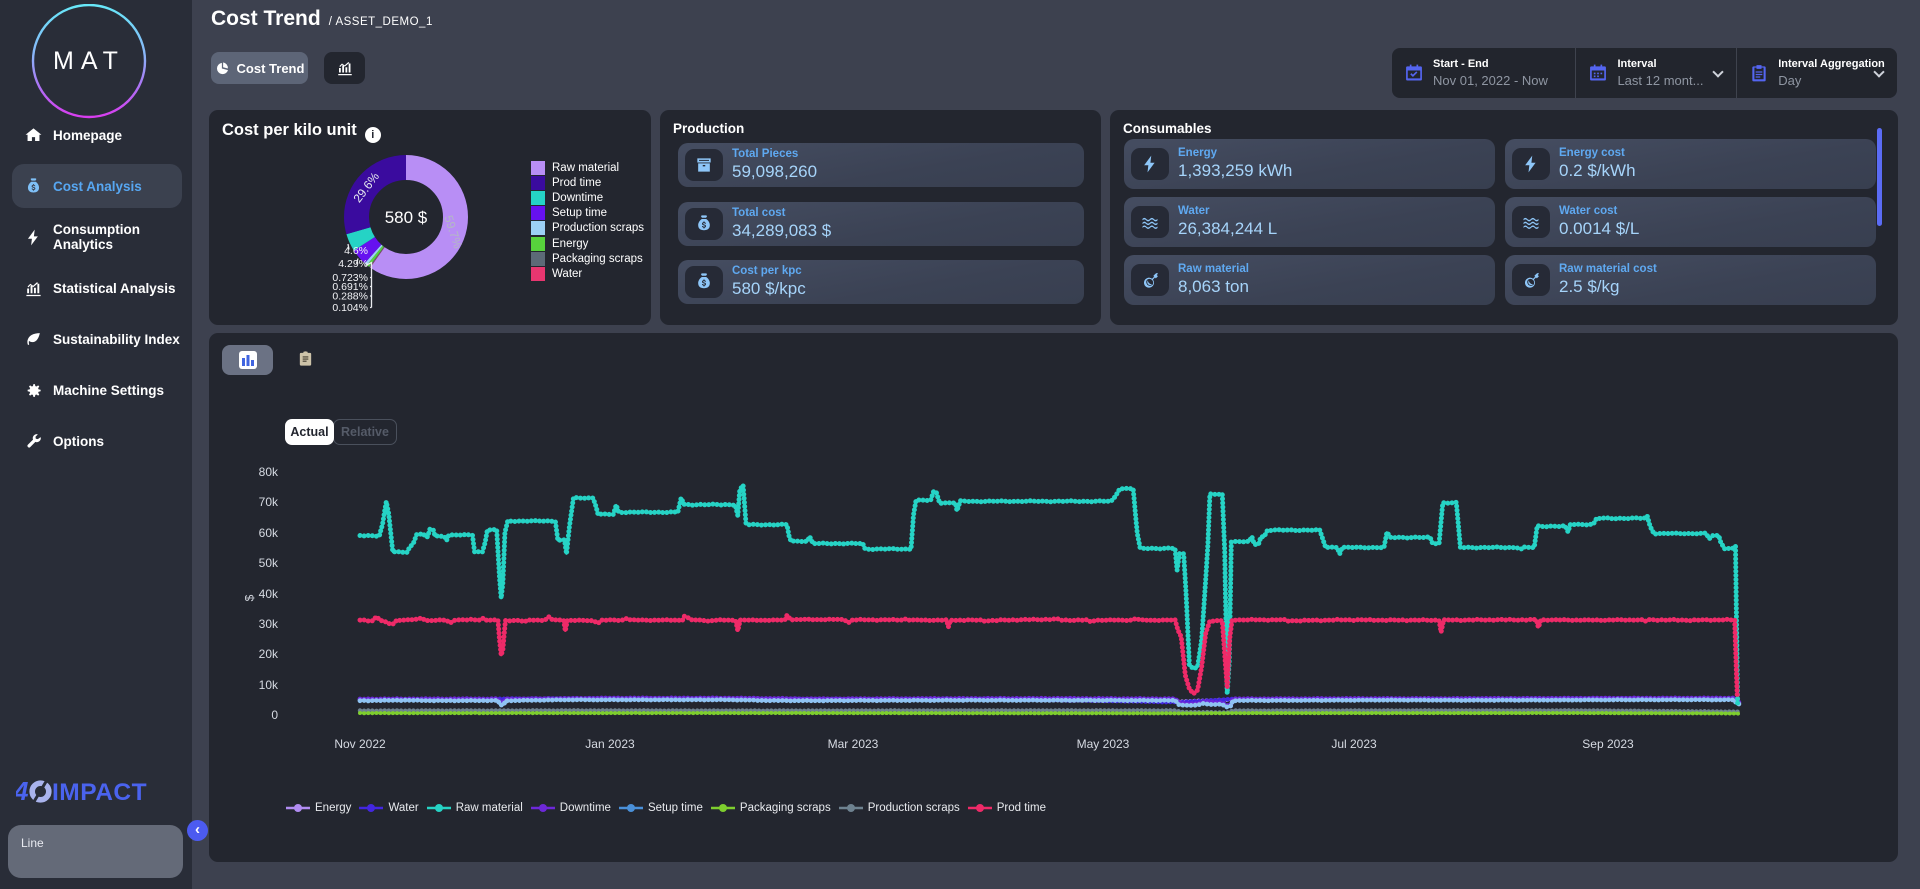  Describe the element at coordinates (350, 308) in the screenshot. I see `svg-text: 0.104%` at that location.